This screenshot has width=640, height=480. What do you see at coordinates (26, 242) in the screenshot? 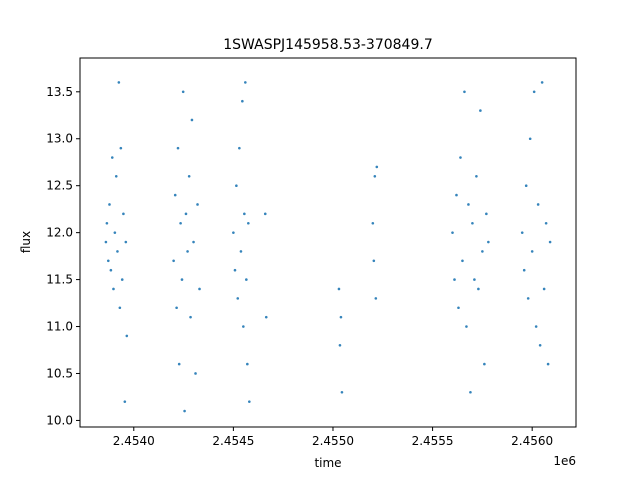
I see `y-axis-label: flux` at bounding box center [26, 242].